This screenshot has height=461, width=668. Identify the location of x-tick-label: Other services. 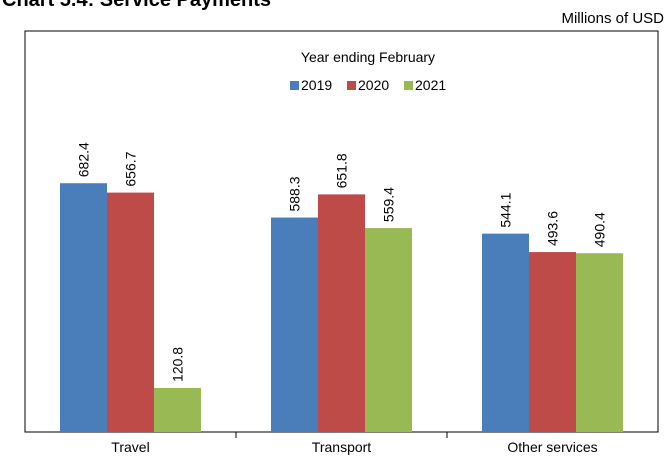
(552, 447).